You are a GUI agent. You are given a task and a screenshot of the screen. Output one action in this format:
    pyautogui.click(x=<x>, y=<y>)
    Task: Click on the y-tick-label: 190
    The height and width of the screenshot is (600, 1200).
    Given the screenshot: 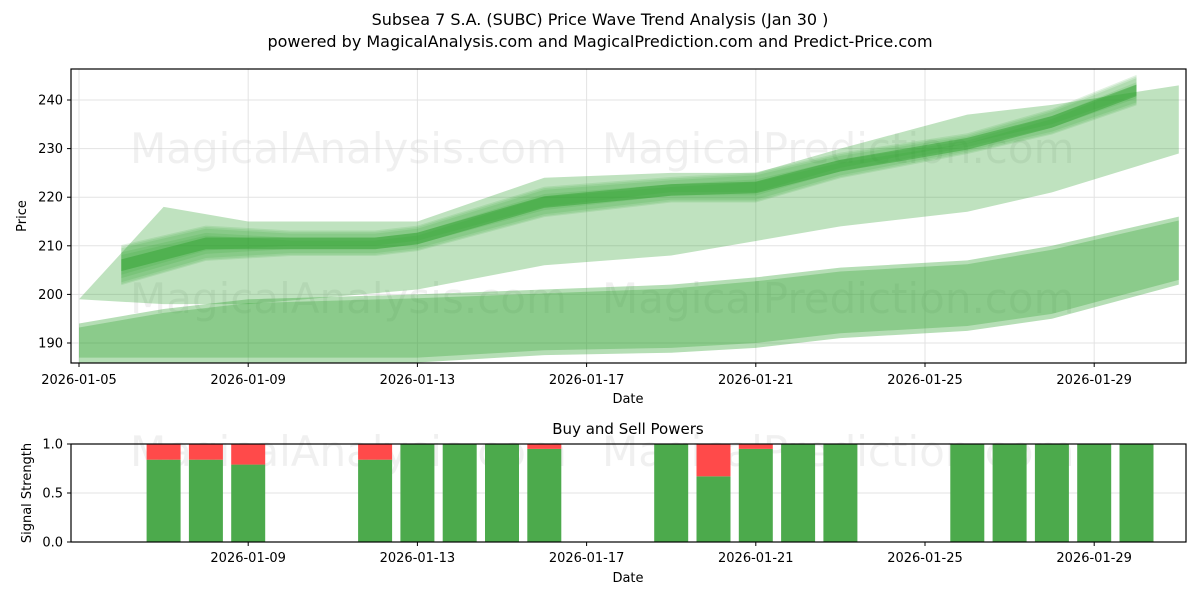 What is the action you would take?
    pyautogui.click(x=50, y=344)
    